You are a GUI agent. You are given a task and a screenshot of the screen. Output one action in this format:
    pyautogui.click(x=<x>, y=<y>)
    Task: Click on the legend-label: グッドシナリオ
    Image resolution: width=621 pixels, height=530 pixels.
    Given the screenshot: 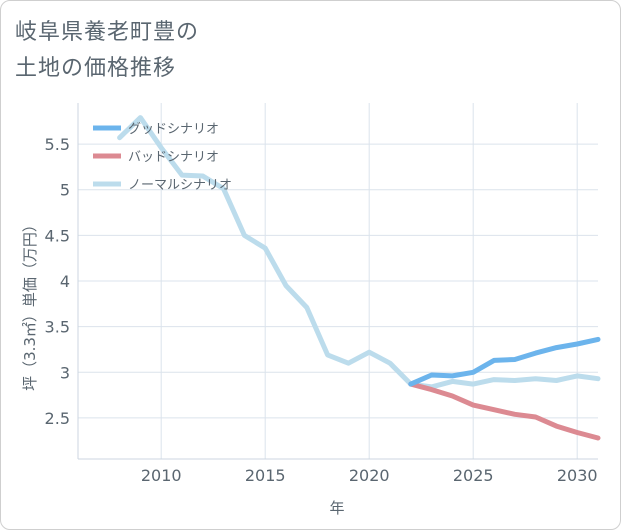 What is the action you would take?
    pyautogui.click(x=173, y=129)
    